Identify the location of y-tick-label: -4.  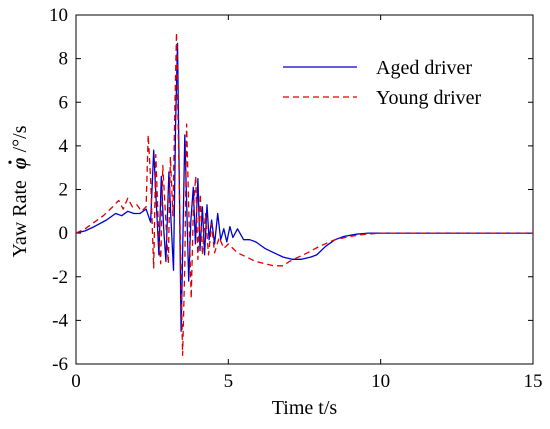
(60, 320).